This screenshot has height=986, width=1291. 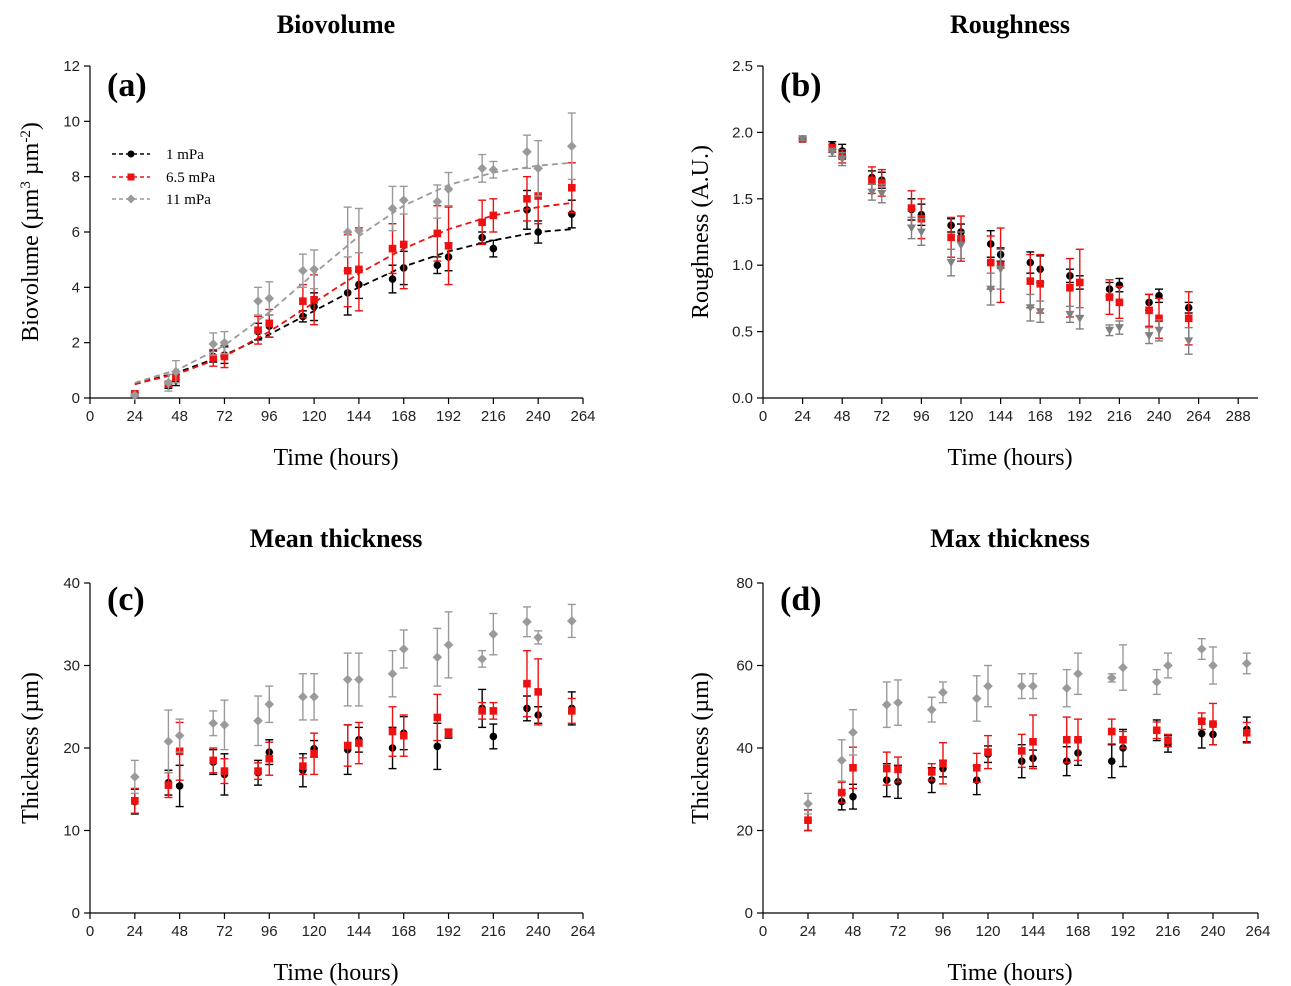 What do you see at coordinates (842, 416) in the screenshot?
I see `panel-b-xtick-label: 48` at bounding box center [842, 416].